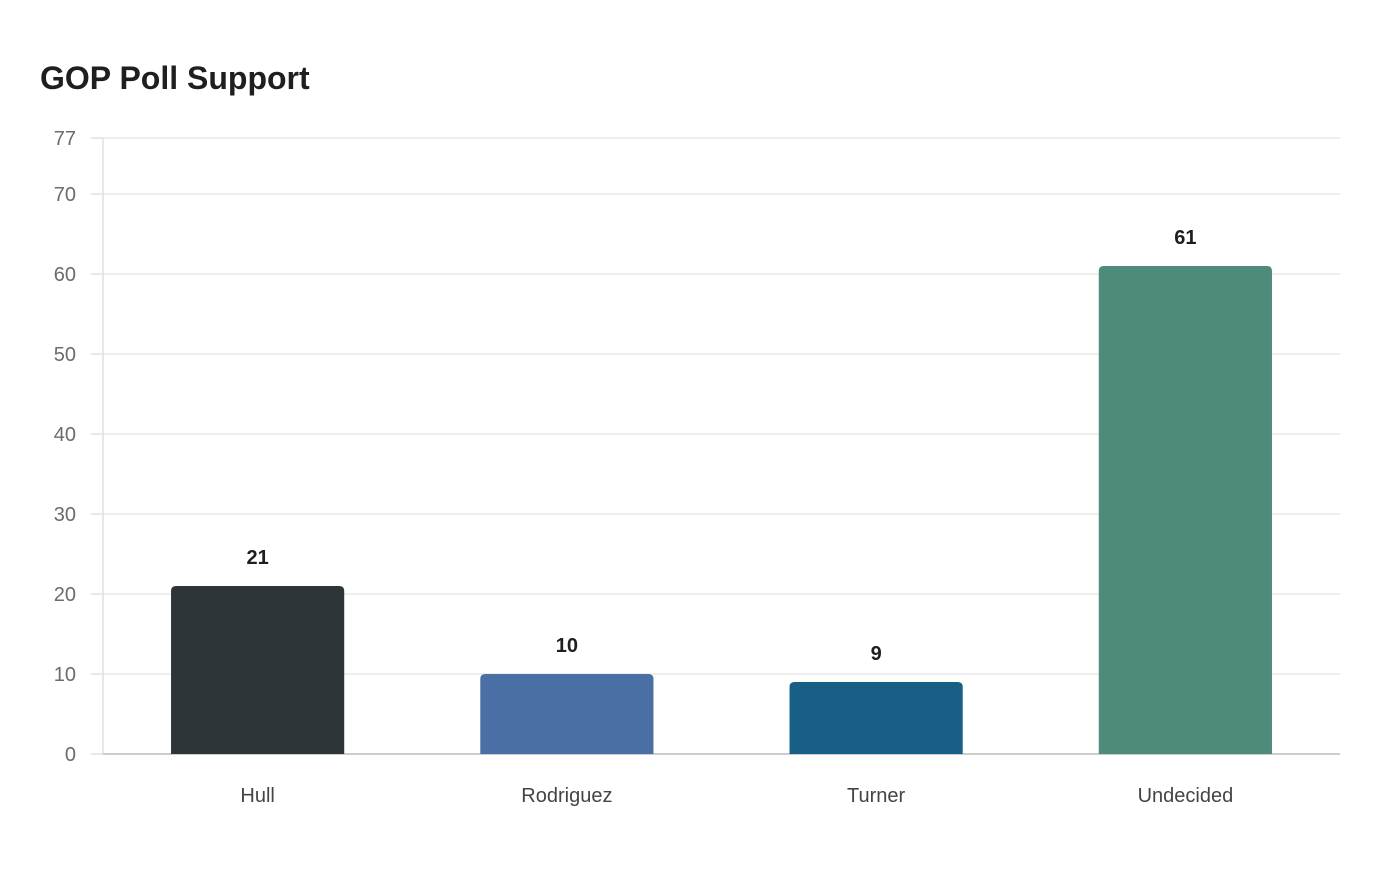 The height and width of the screenshot is (880, 1400). Describe the element at coordinates (65, 435) in the screenshot. I see `y-tick-label: 40` at that location.